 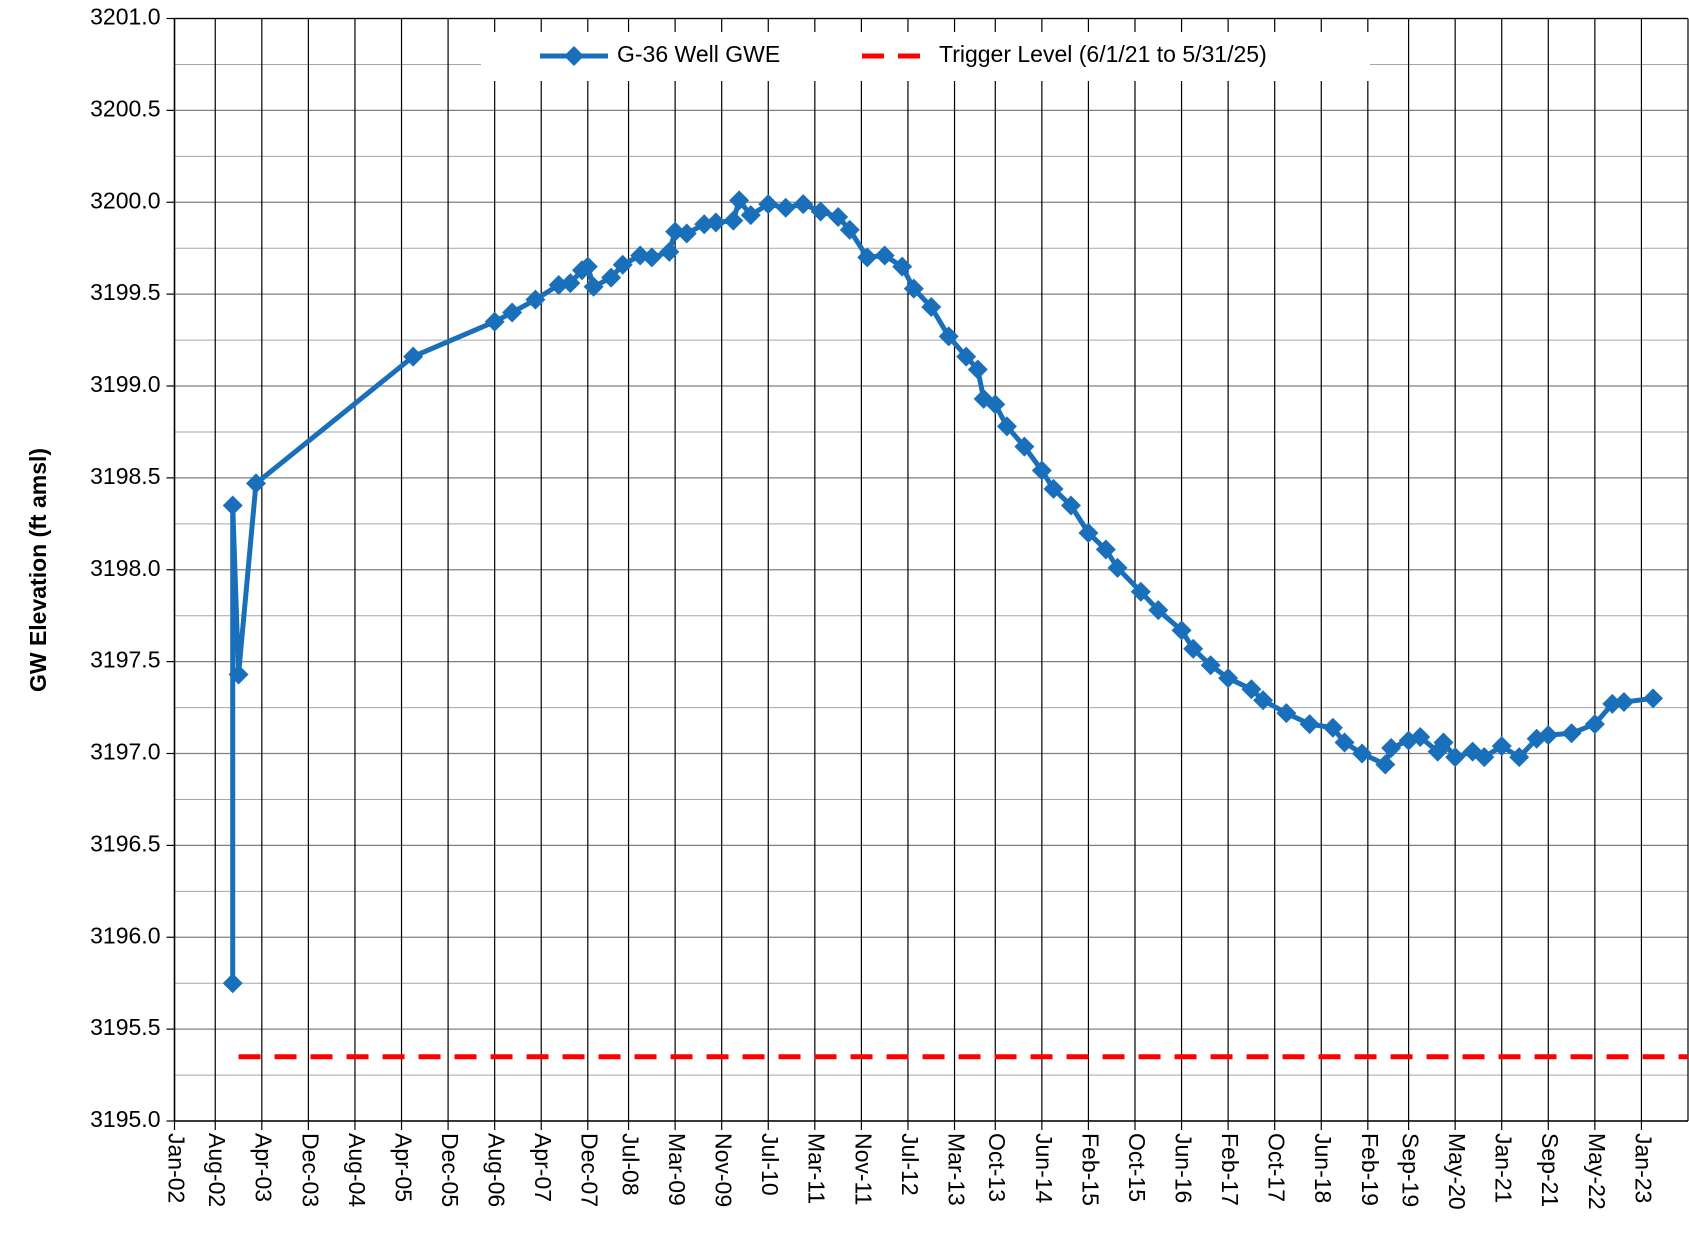 I want to click on x-tick-label: Jan-23, so click(x=1643, y=1168).